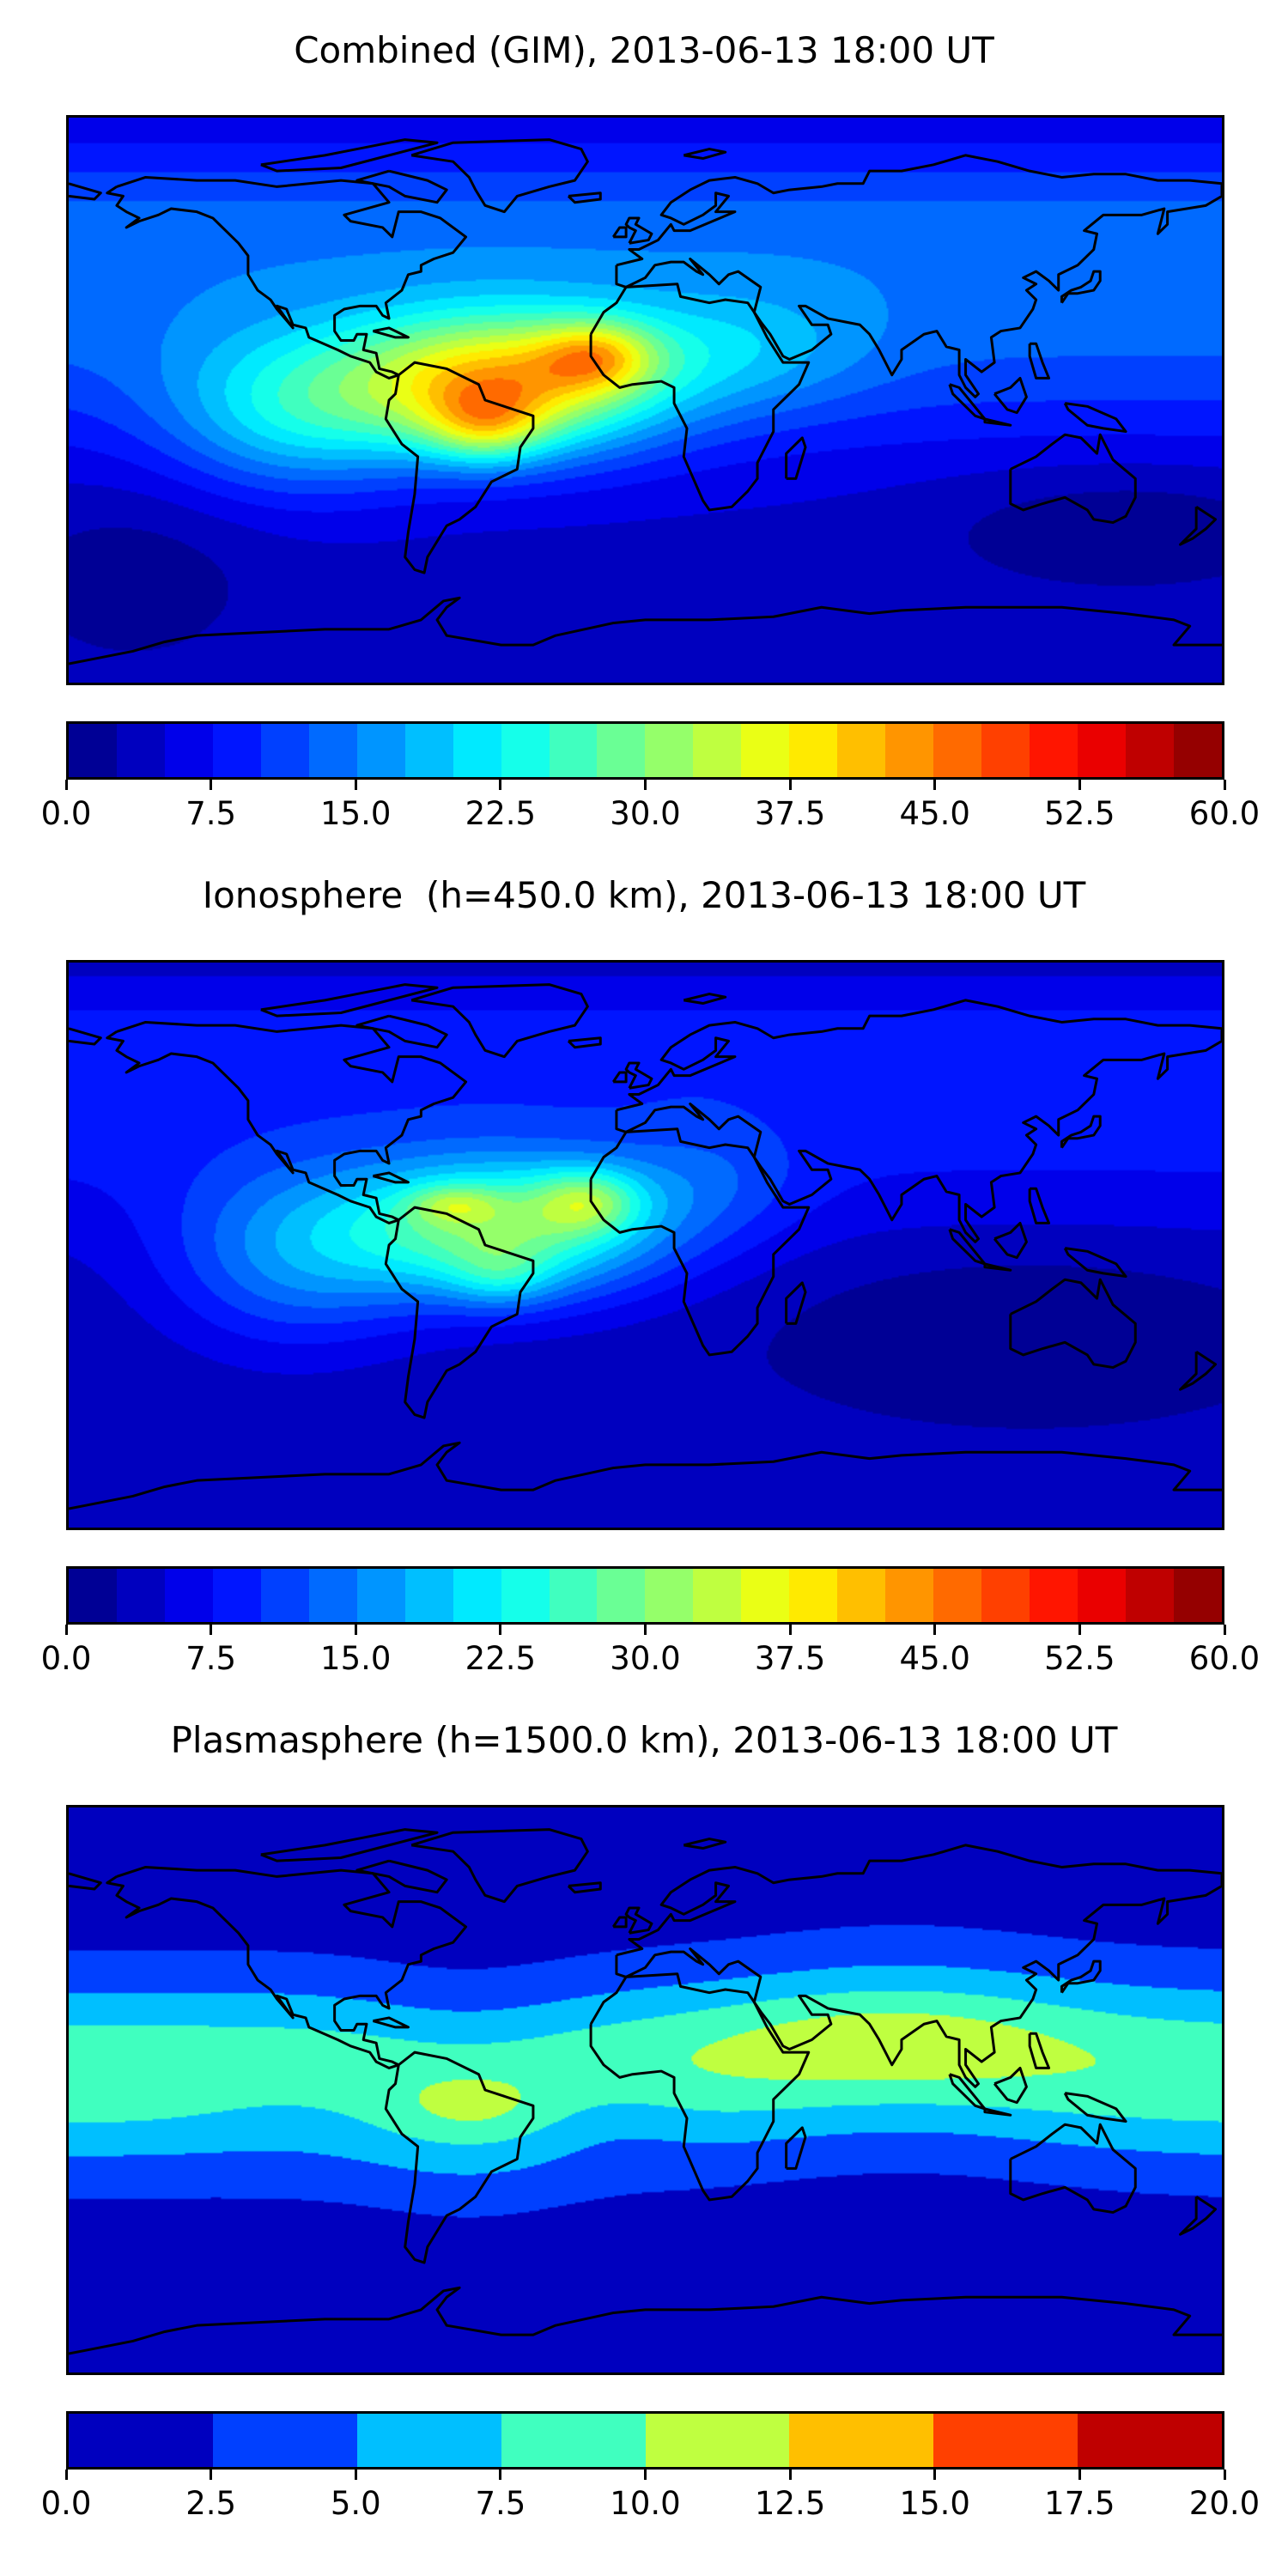 The width and height of the screenshot is (1288, 2576). What do you see at coordinates (1224, 2503) in the screenshot?
I see `tick-label: 20.0` at bounding box center [1224, 2503].